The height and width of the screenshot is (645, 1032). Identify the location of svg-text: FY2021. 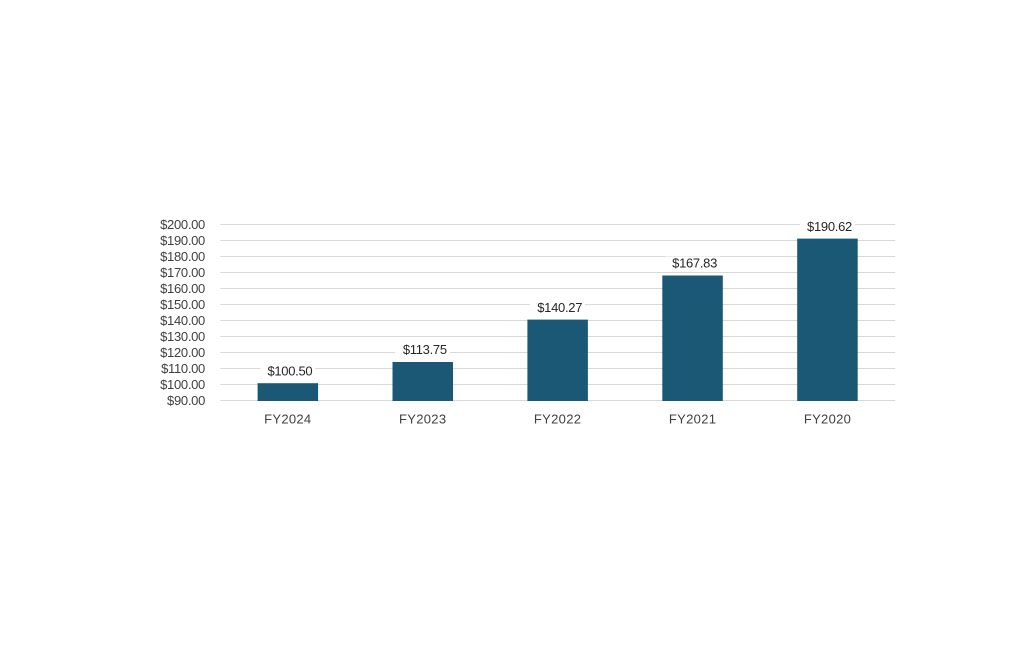
(692, 419).